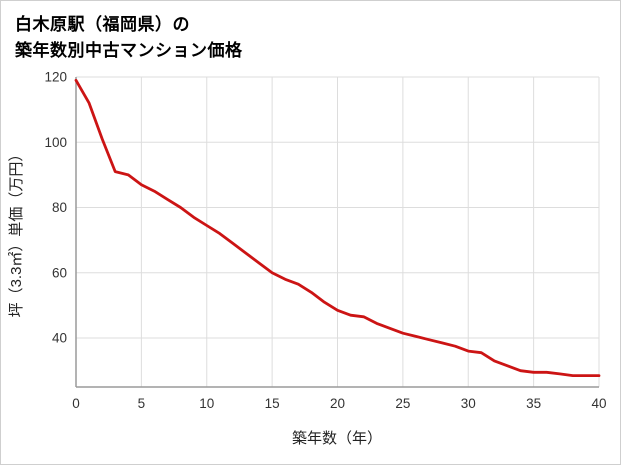  Describe the element at coordinates (16, 231) in the screenshot. I see `y-axis-label: 坪（3.3㎡）単価（万円）` at that location.